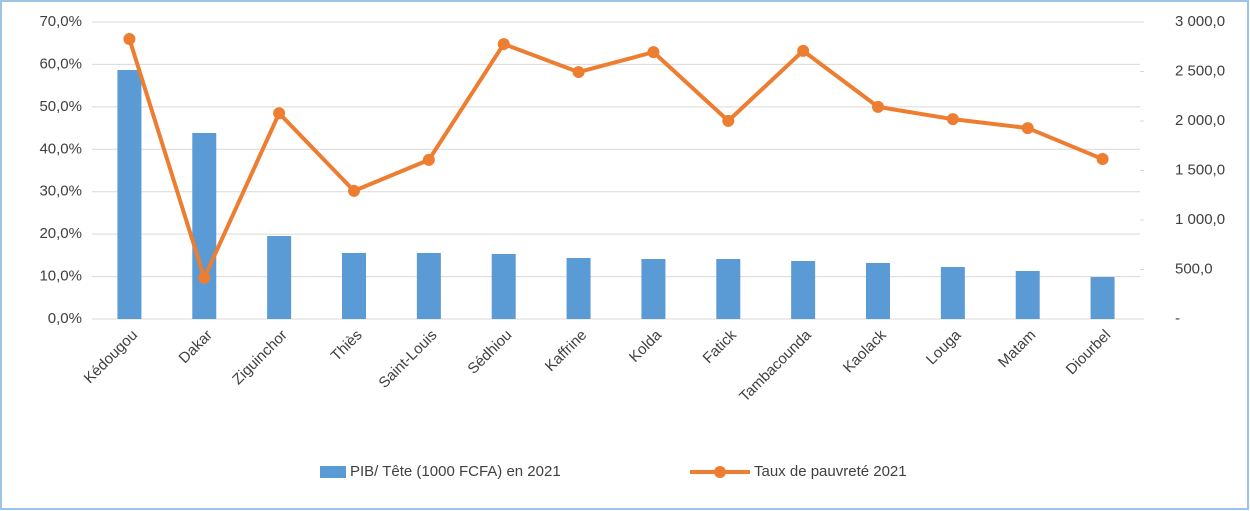 The height and width of the screenshot is (511, 1250). I want to click on y-tick-label: 0,0%, so click(65, 318).